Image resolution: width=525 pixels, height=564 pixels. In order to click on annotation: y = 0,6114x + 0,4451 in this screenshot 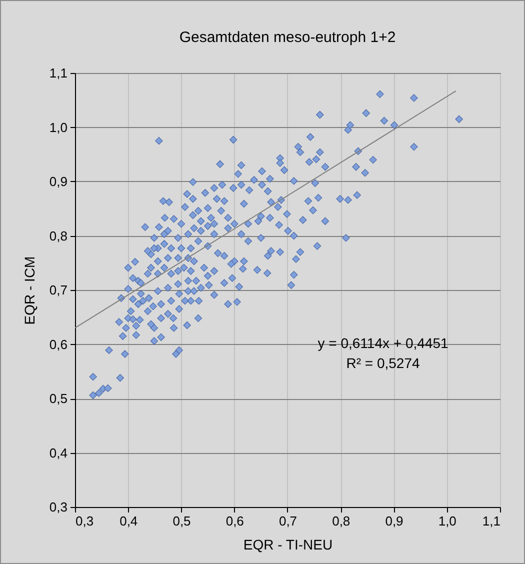, I will do `click(383, 343)`.